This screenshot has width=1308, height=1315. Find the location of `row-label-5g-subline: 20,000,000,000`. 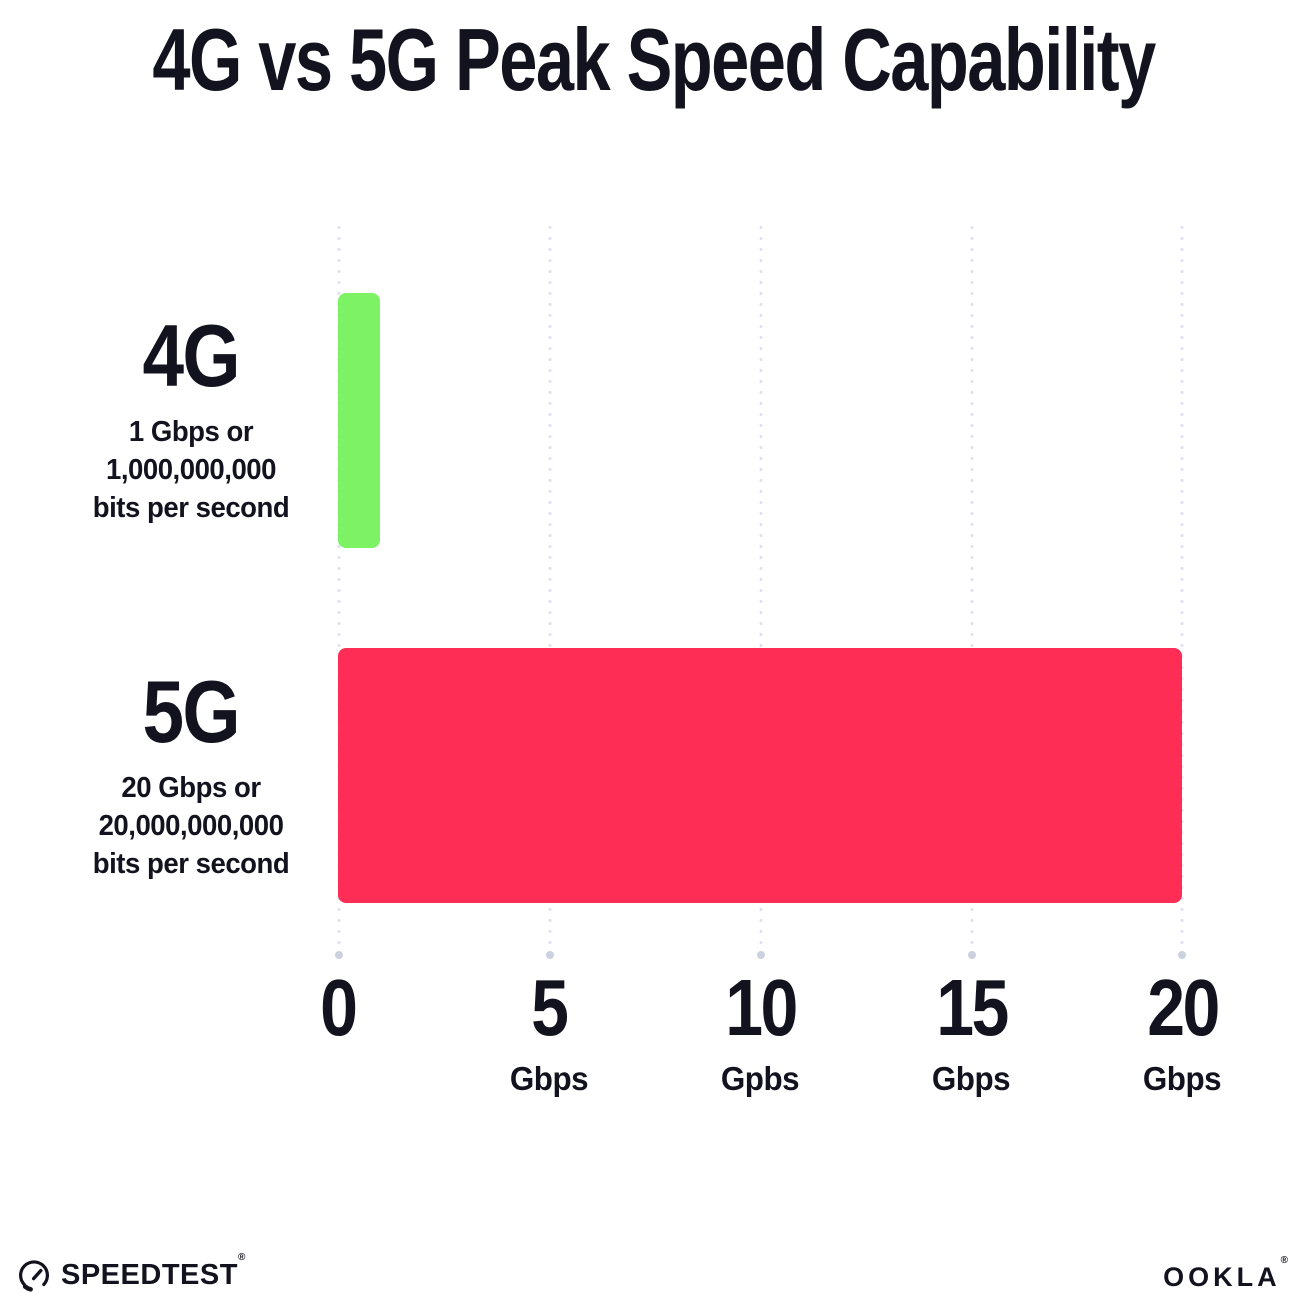

row-label-5g-subline: 20,000,000,000 is located at coordinates (191, 826).